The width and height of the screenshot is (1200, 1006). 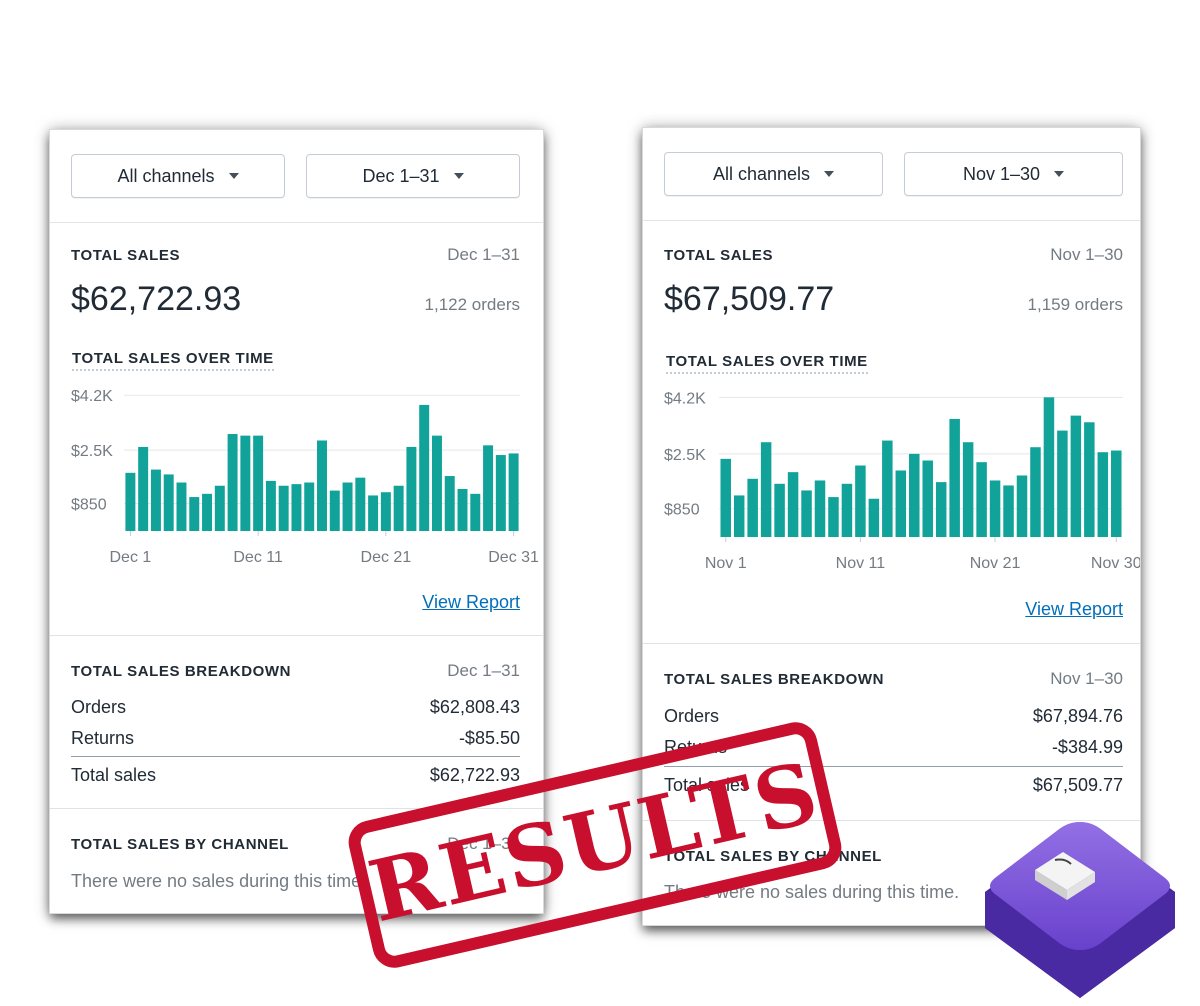 What do you see at coordinates (483, 843) in the screenshot?
I see `by-channel-range: Dec 1–31` at bounding box center [483, 843].